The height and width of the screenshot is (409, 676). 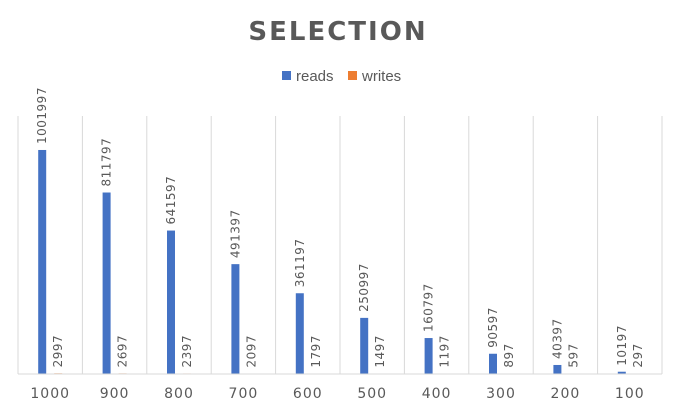 What do you see at coordinates (380, 351) in the screenshot?
I see `data-label-writes-500: 1497` at bounding box center [380, 351].